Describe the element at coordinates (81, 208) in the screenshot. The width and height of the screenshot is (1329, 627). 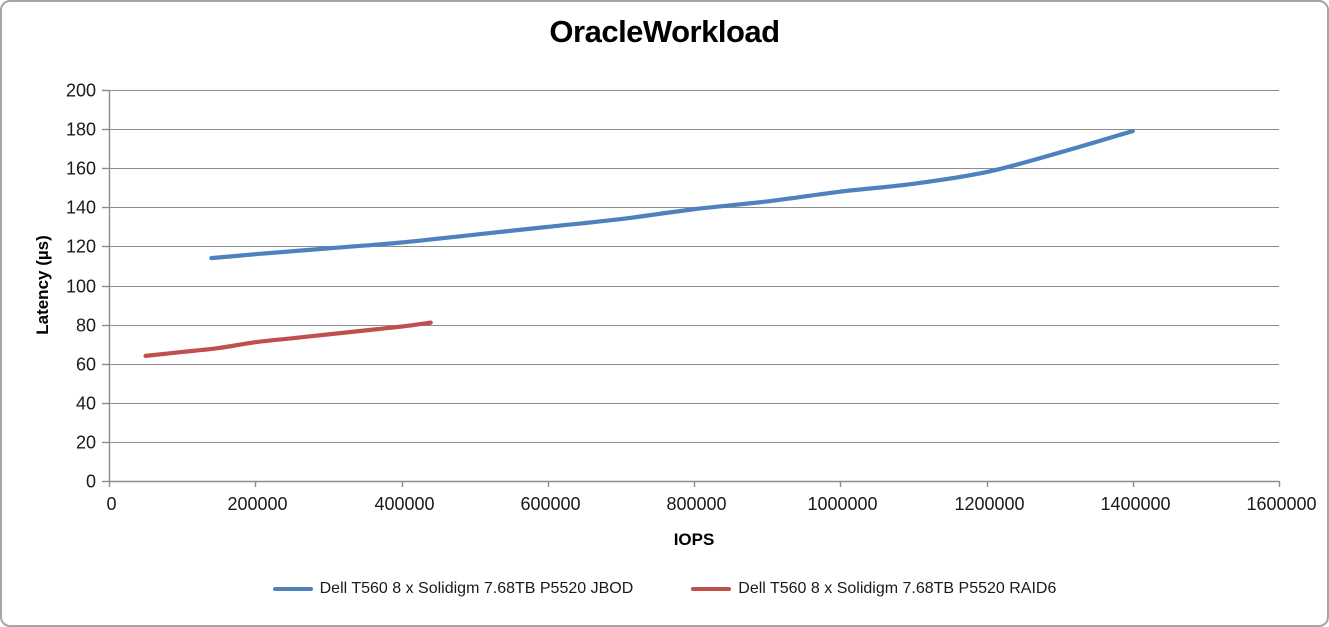
I see `y-tick-label: 140` at that location.